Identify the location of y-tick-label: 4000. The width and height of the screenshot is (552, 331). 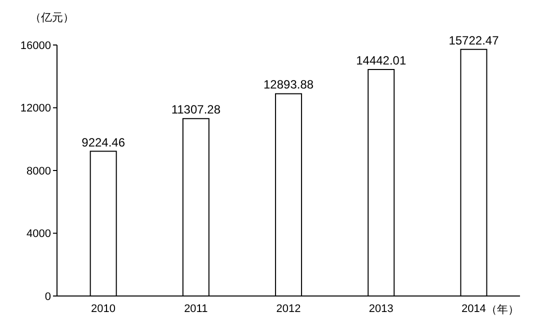
(38, 234).